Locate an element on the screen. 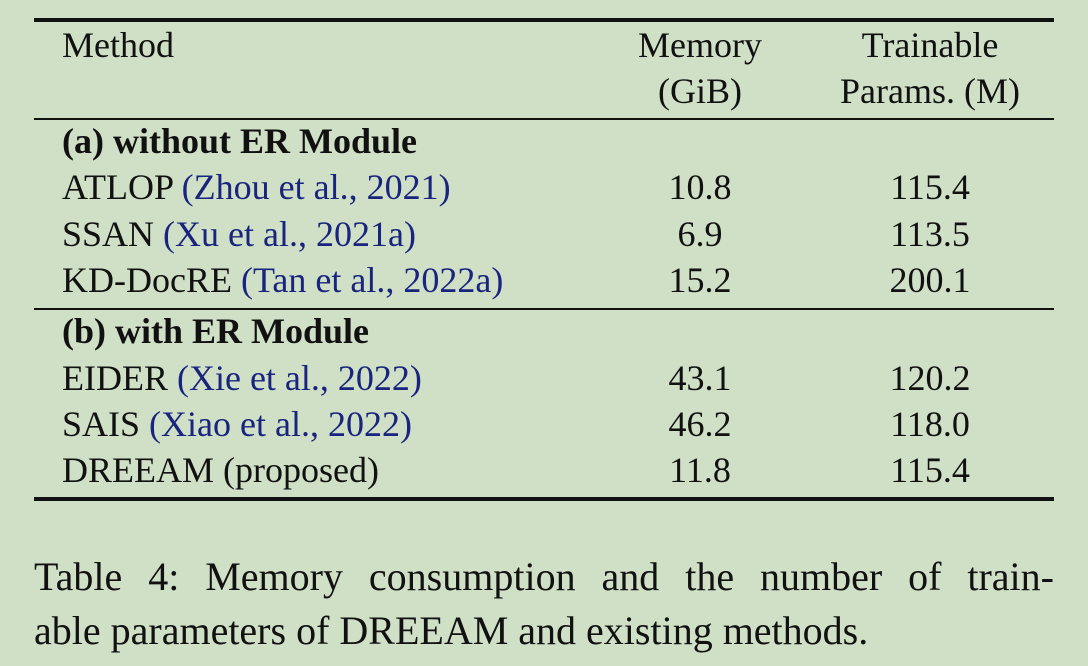 Image resolution: width=1088 pixels, height=666 pixels. method-name: KD-DocRE is located at coordinates (147, 280).